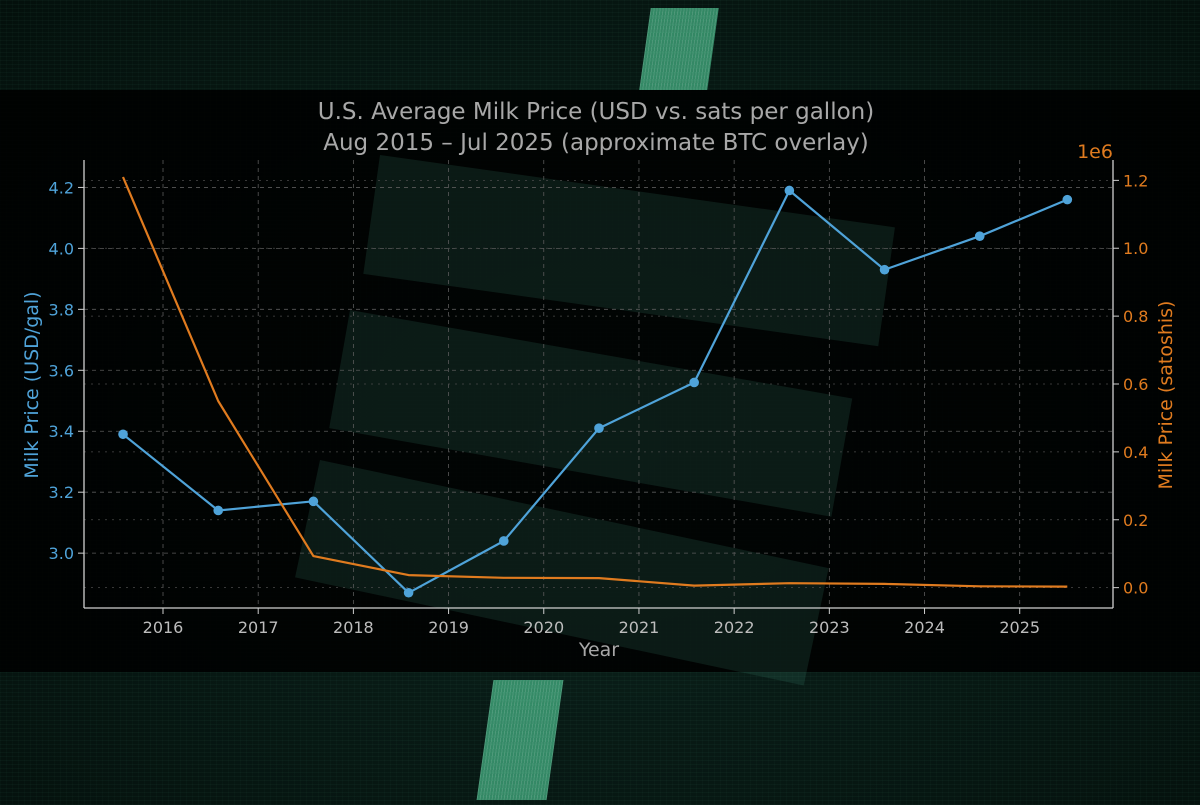 This screenshot has width=1200, height=805. I want to click on y-left-tick-label: 3.4, so click(61, 431).